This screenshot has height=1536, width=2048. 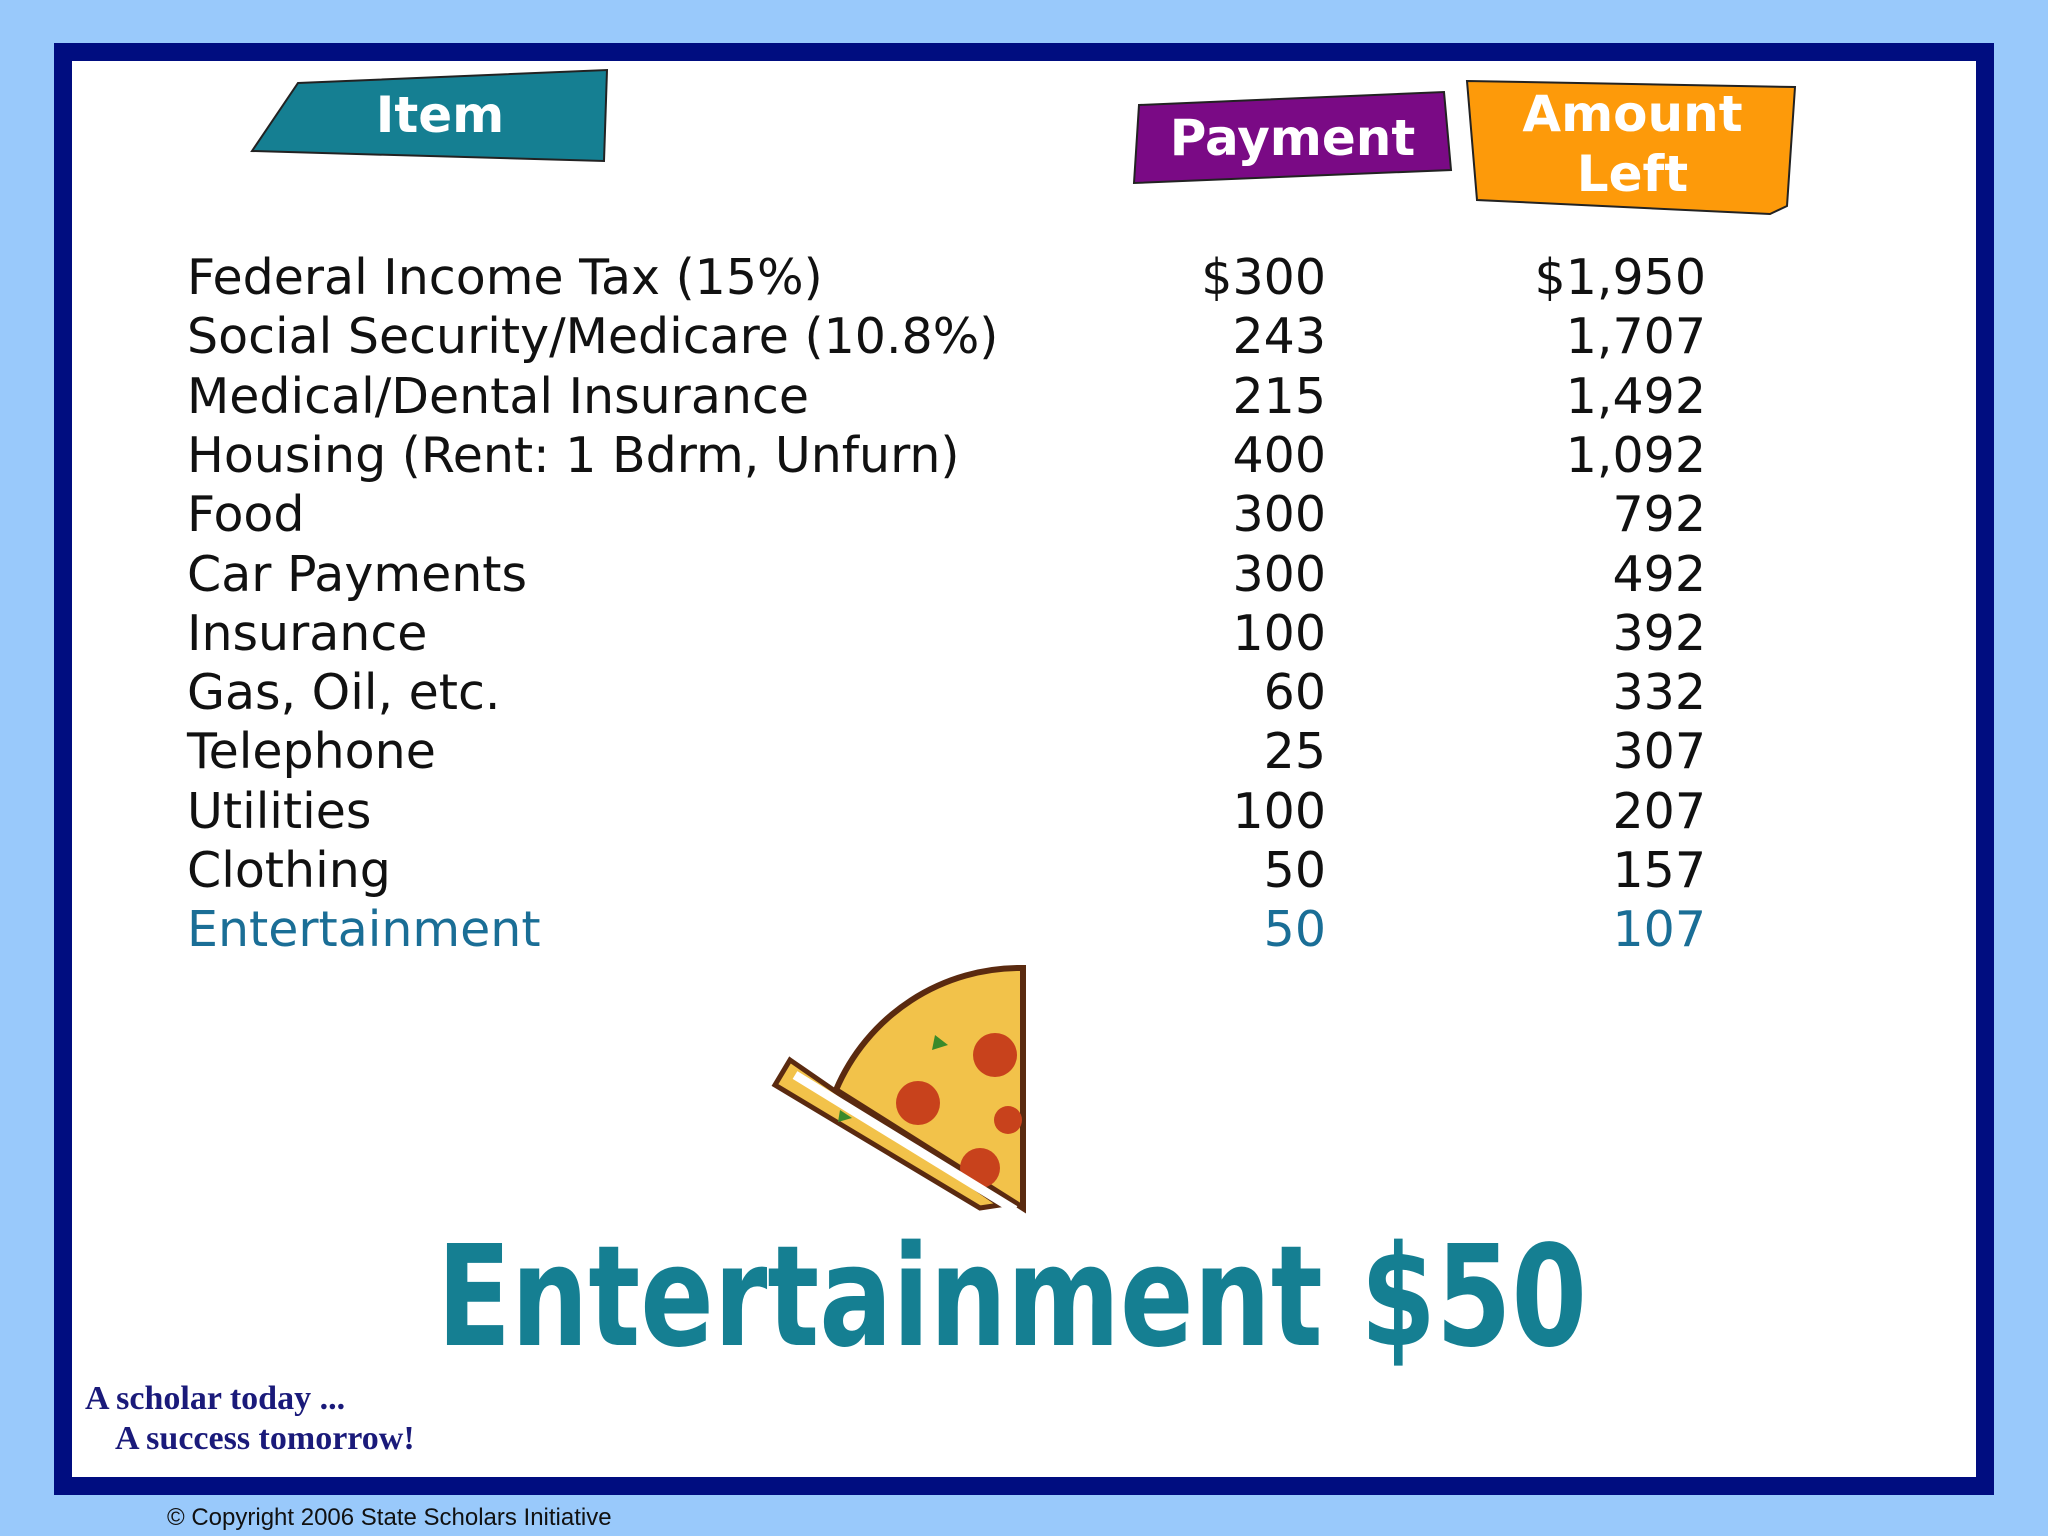 I want to click on item-cell: Gas, Oil, etc., so click(x=344, y=693).